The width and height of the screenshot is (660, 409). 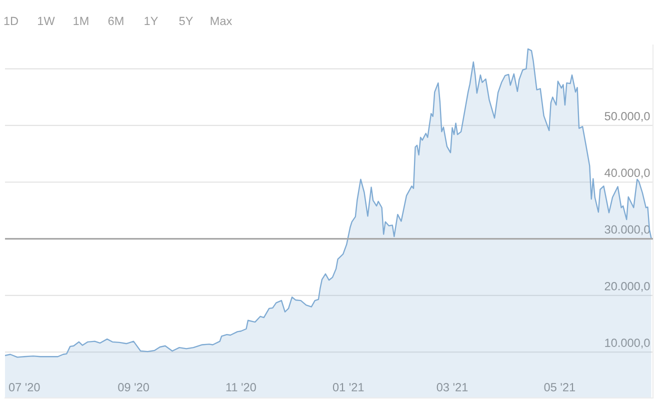 I want to click on x-tick-label: 03 '21, so click(x=452, y=387).